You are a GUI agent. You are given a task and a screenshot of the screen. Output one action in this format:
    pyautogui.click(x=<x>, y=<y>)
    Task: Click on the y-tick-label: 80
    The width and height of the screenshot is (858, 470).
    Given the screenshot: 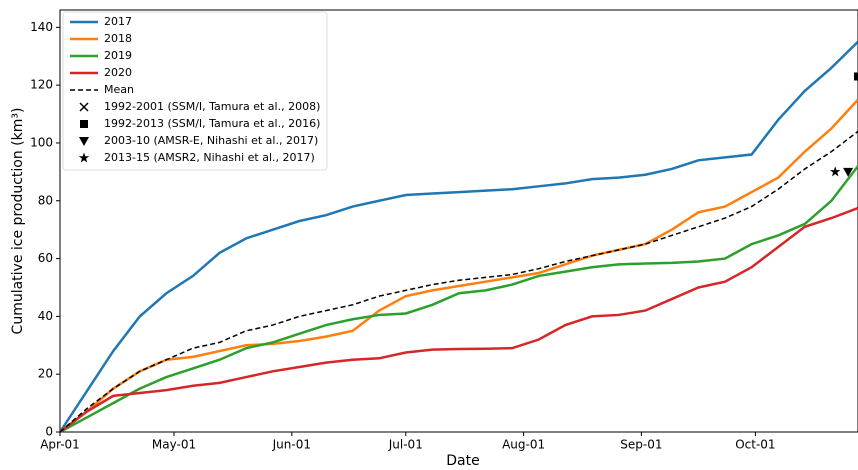 What is the action you would take?
    pyautogui.click(x=45, y=200)
    